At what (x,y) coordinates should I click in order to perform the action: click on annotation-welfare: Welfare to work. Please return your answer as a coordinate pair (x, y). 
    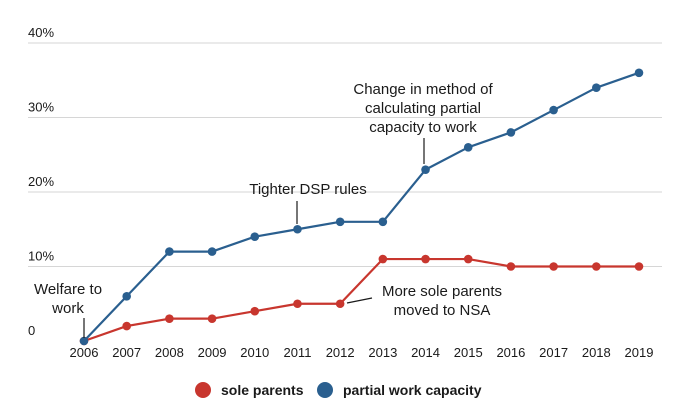
    Looking at the image, I should click on (68, 309).